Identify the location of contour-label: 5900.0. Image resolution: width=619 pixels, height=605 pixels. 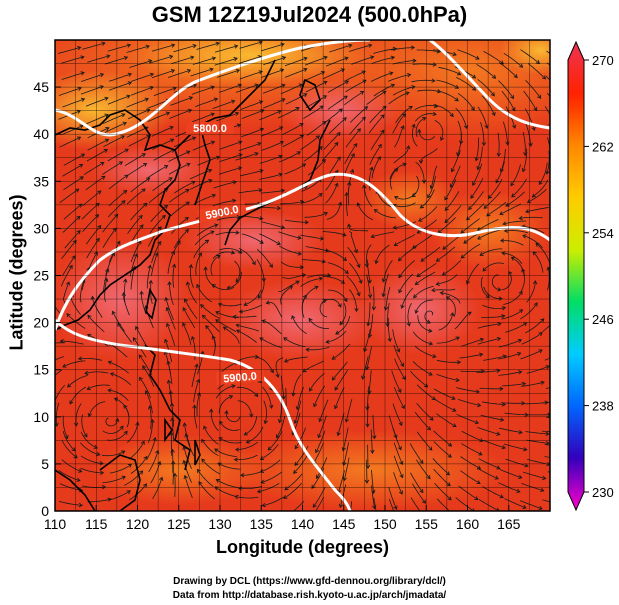
(240, 378).